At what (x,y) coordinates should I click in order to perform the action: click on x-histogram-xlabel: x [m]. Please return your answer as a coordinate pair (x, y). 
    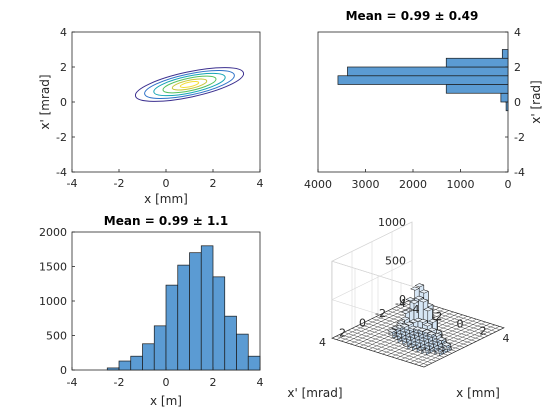
    Looking at the image, I should click on (166, 401).